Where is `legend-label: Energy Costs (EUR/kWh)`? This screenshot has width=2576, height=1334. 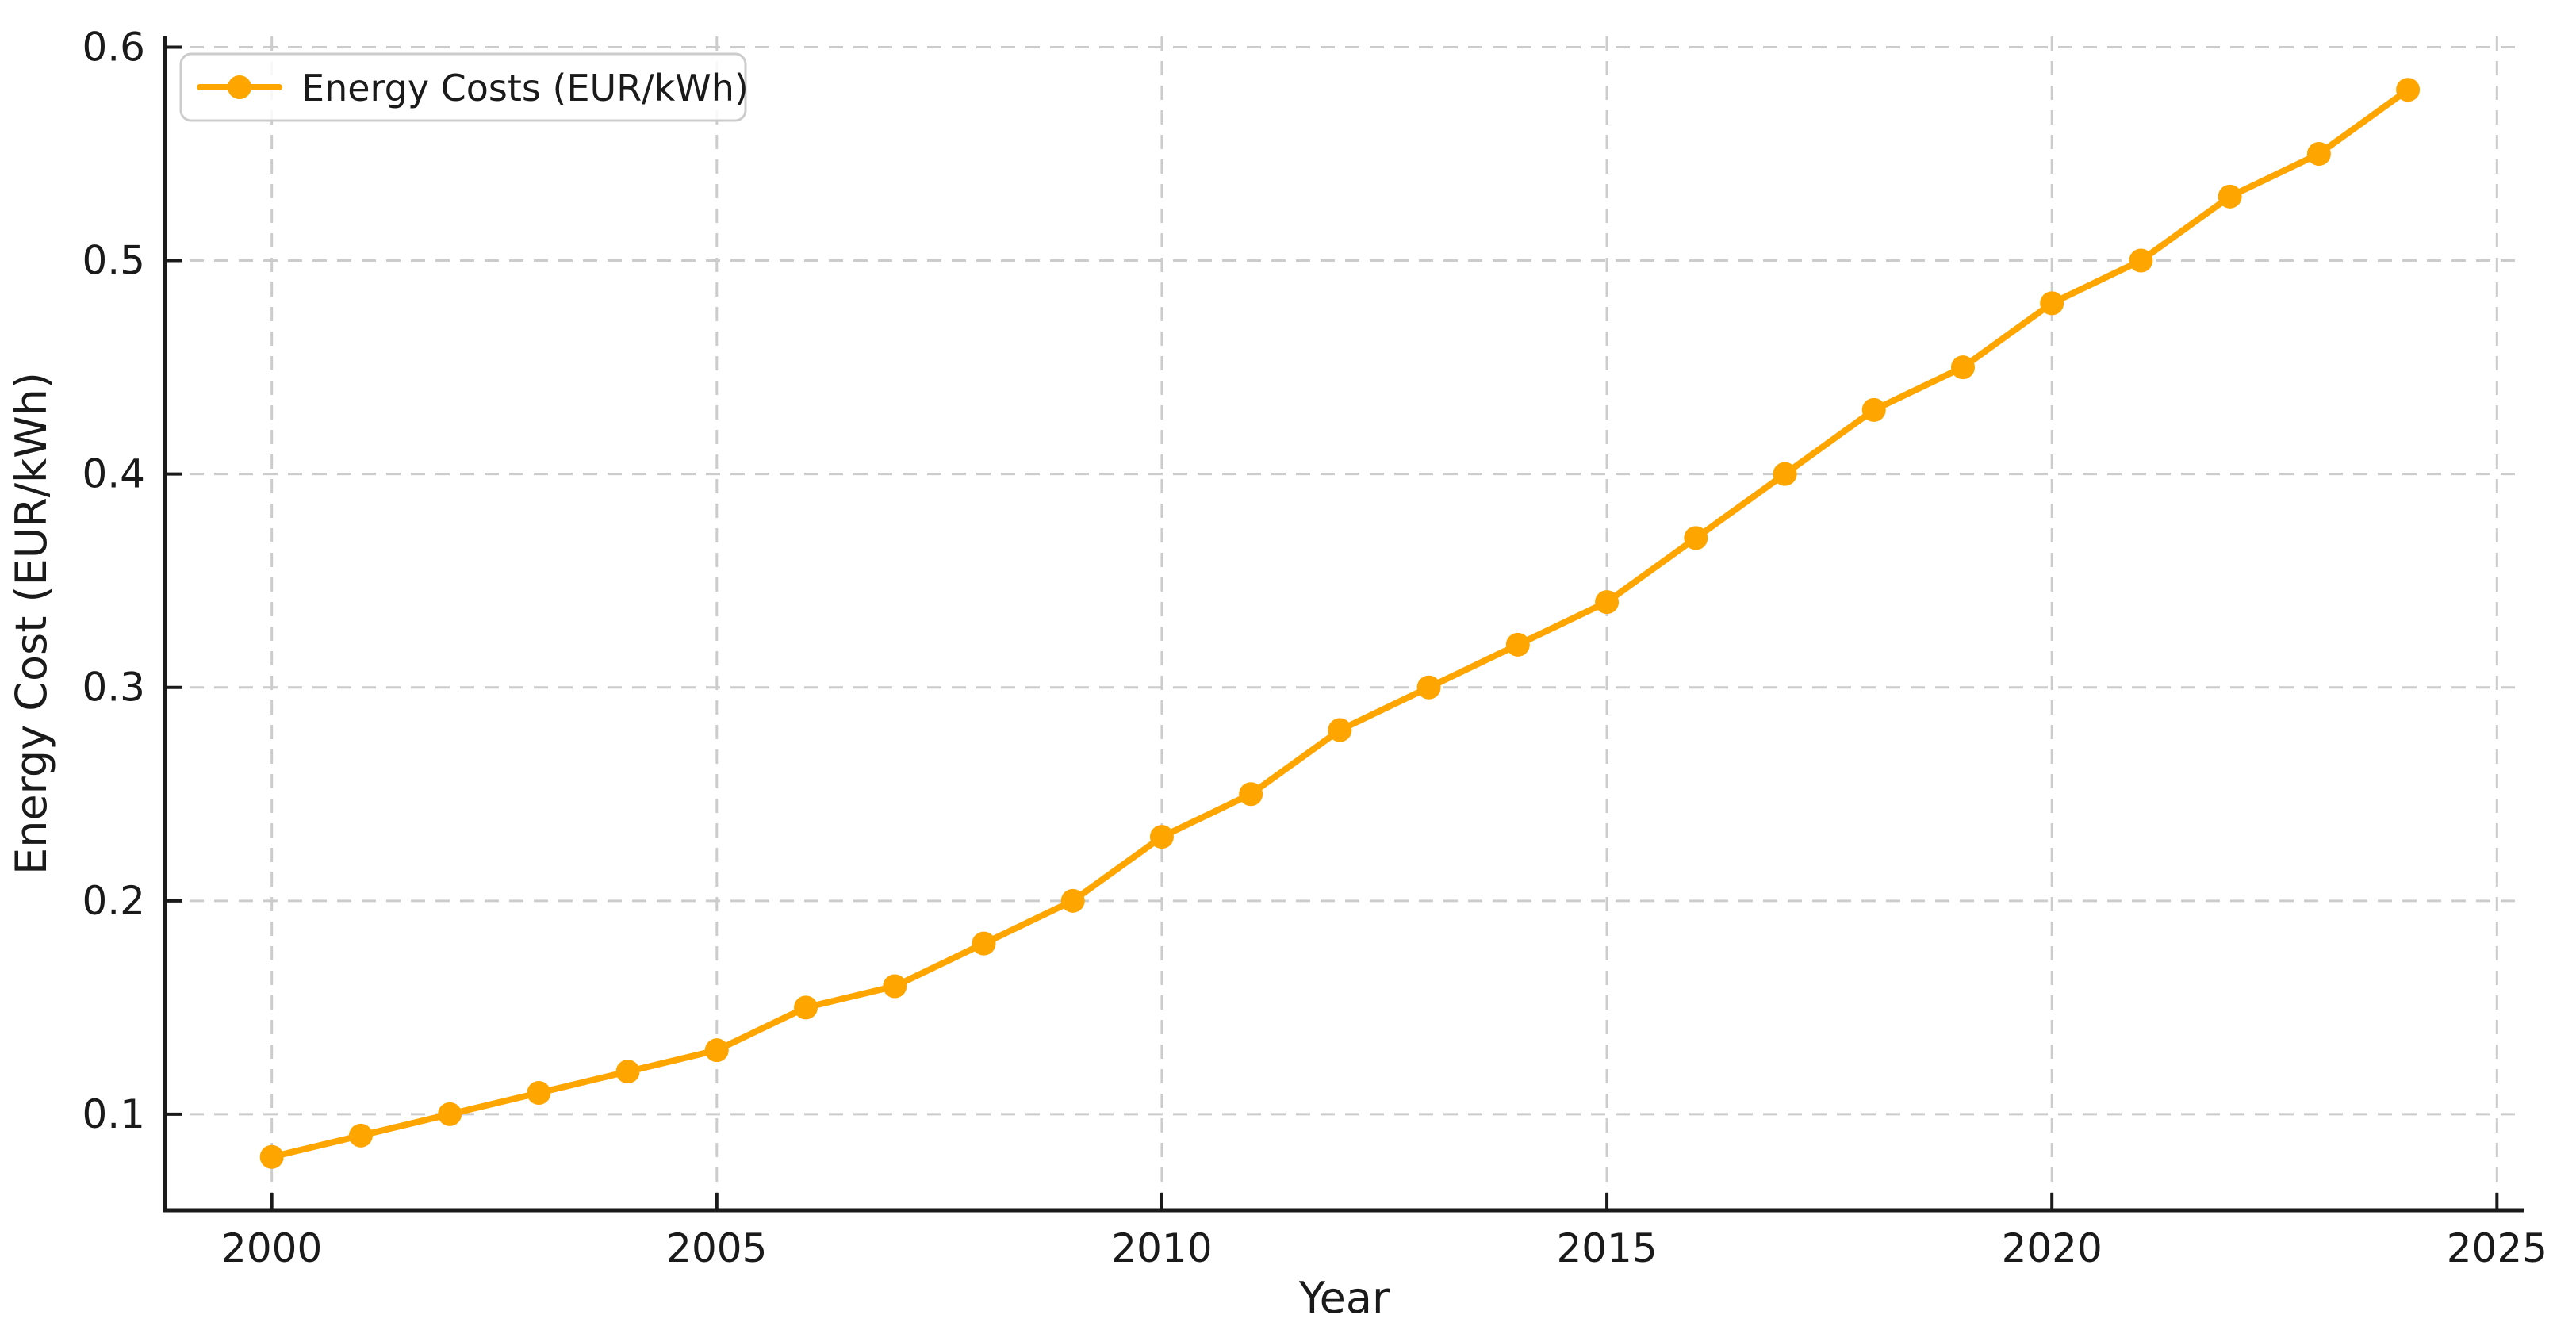
legend-label: Energy Costs (EUR/kWh) is located at coordinates (525, 88).